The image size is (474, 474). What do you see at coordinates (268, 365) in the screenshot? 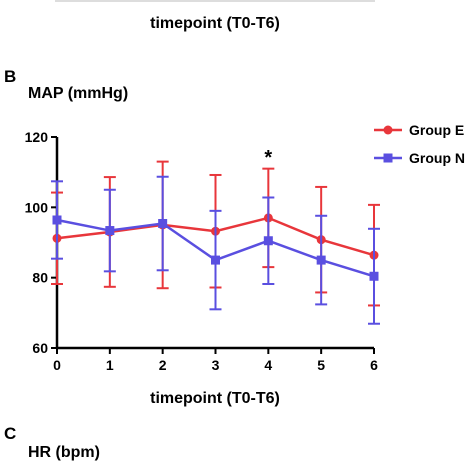
I see `x-tick-label: 4` at bounding box center [268, 365].